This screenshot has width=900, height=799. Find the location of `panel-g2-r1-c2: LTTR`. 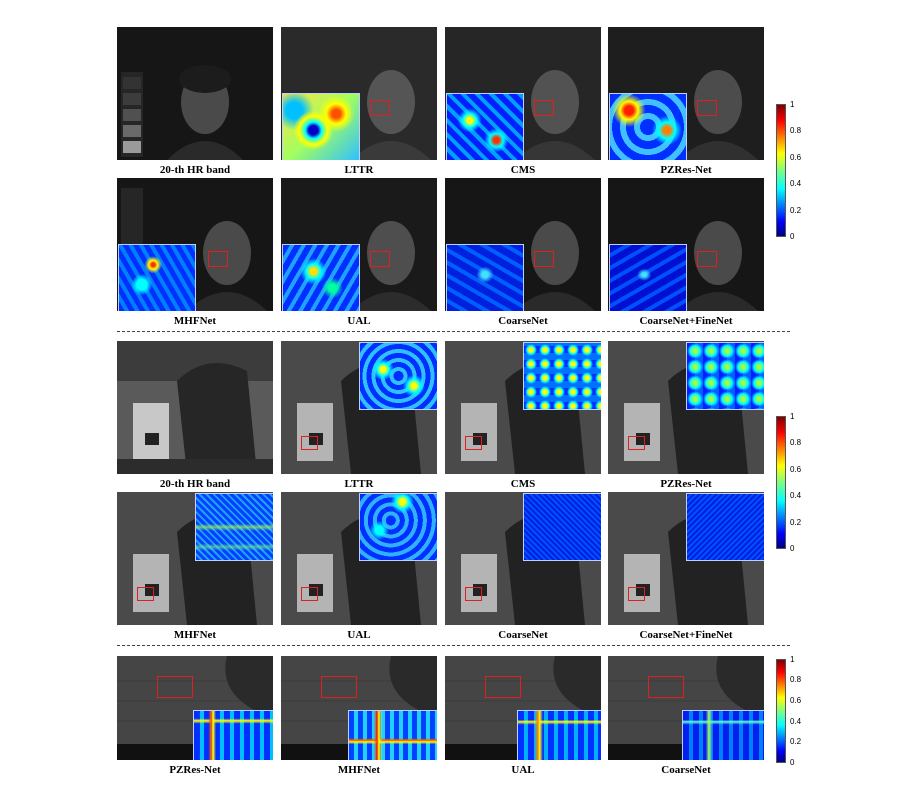

panel-g2-r1-c2: LTTR is located at coordinates (359, 416).